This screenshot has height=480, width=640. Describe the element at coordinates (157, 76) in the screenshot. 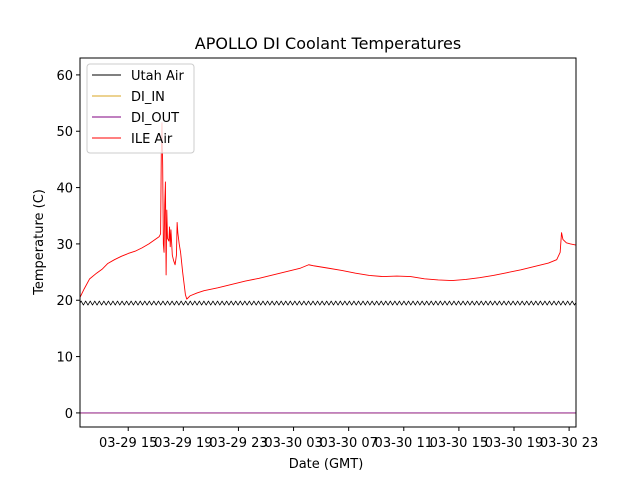

I see `legend-label-utah-air: Utah Air` at that location.